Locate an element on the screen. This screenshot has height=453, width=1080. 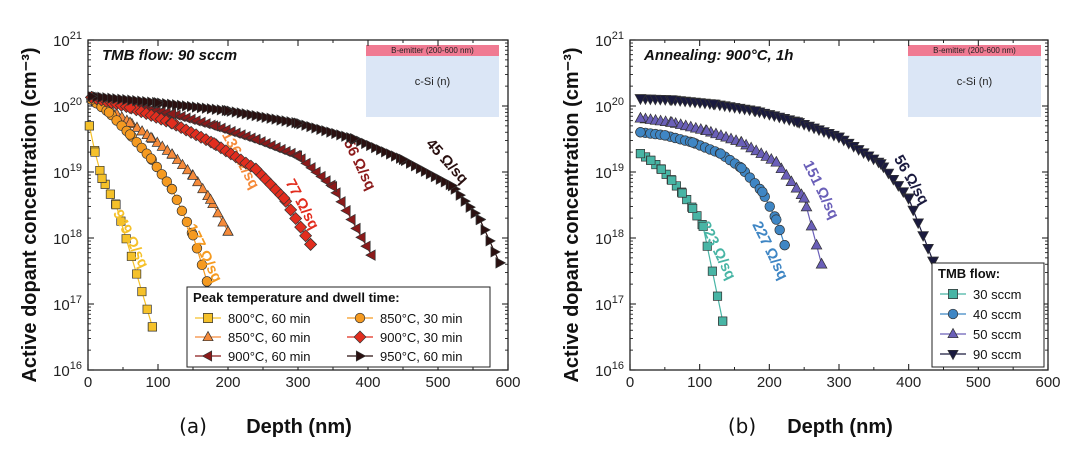
legend-item: 50 sccm is located at coordinates (980, 334).